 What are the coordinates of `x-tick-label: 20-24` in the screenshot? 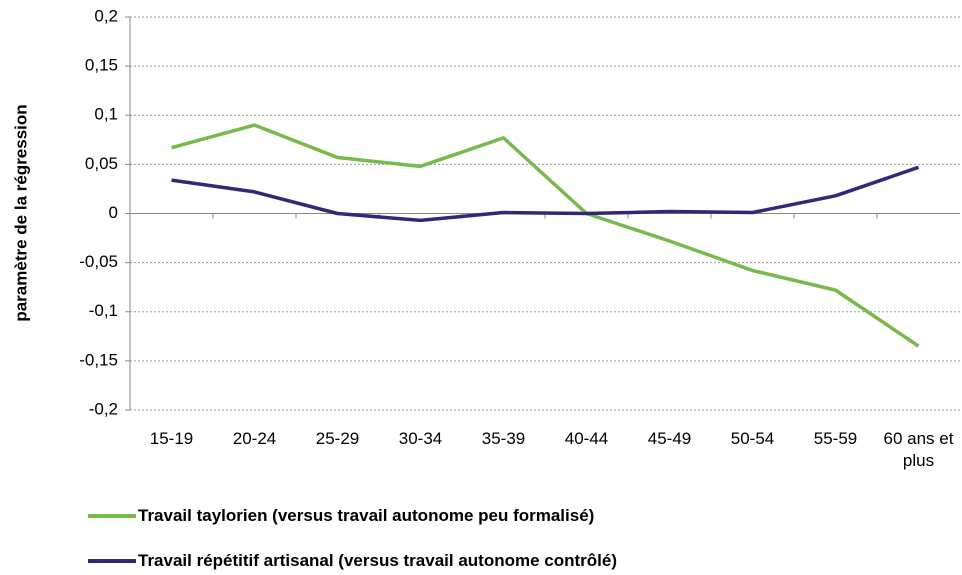 It's located at (254, 438).